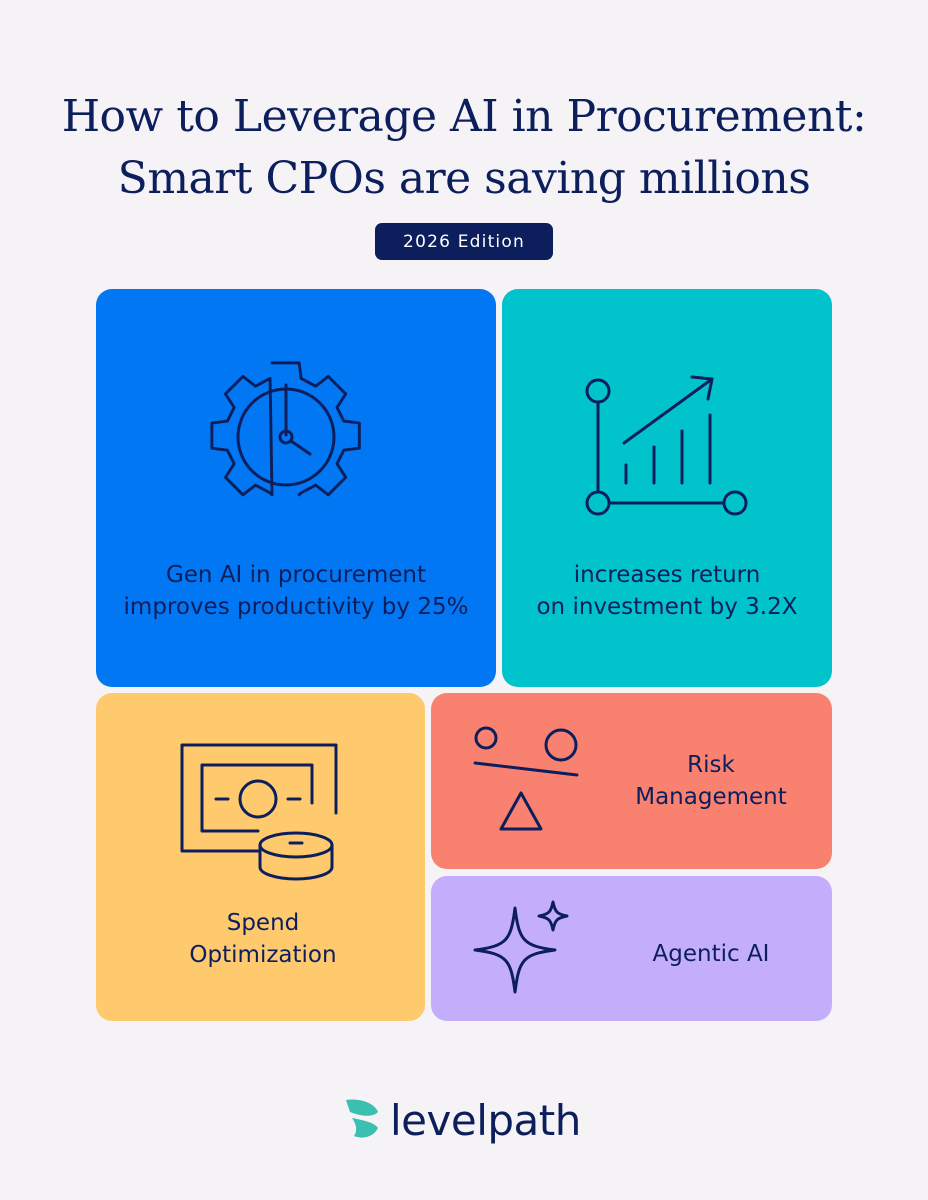 The height and width of the screenshot is (1200, 928). Describe the element at coordinates (667, 575) in the screenshot. I see `roi-line-1: increases return` at that location.